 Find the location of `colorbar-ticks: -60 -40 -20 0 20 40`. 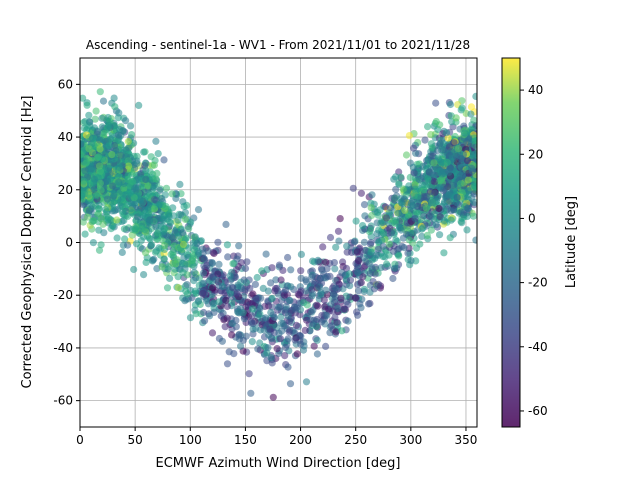

colorbar-ticks: -60 -40 -20 0 20 40 is located at coordinates (534, 250).